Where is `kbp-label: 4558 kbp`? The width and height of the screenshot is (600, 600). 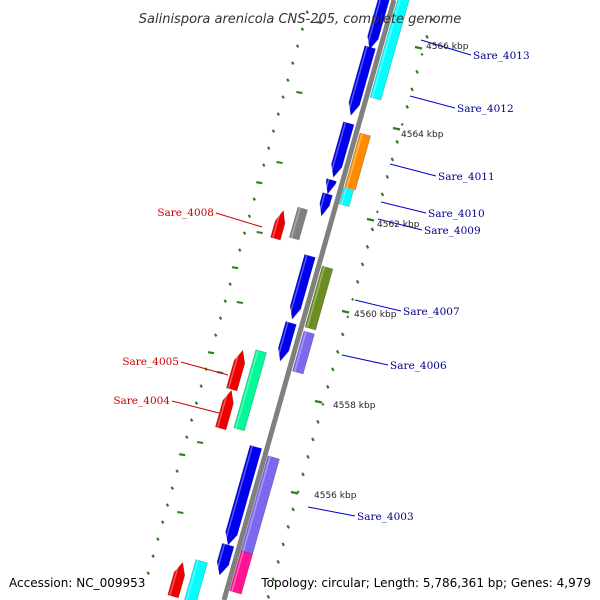 kbp-label: 4558 kbp is located at coordinates (354, 406).